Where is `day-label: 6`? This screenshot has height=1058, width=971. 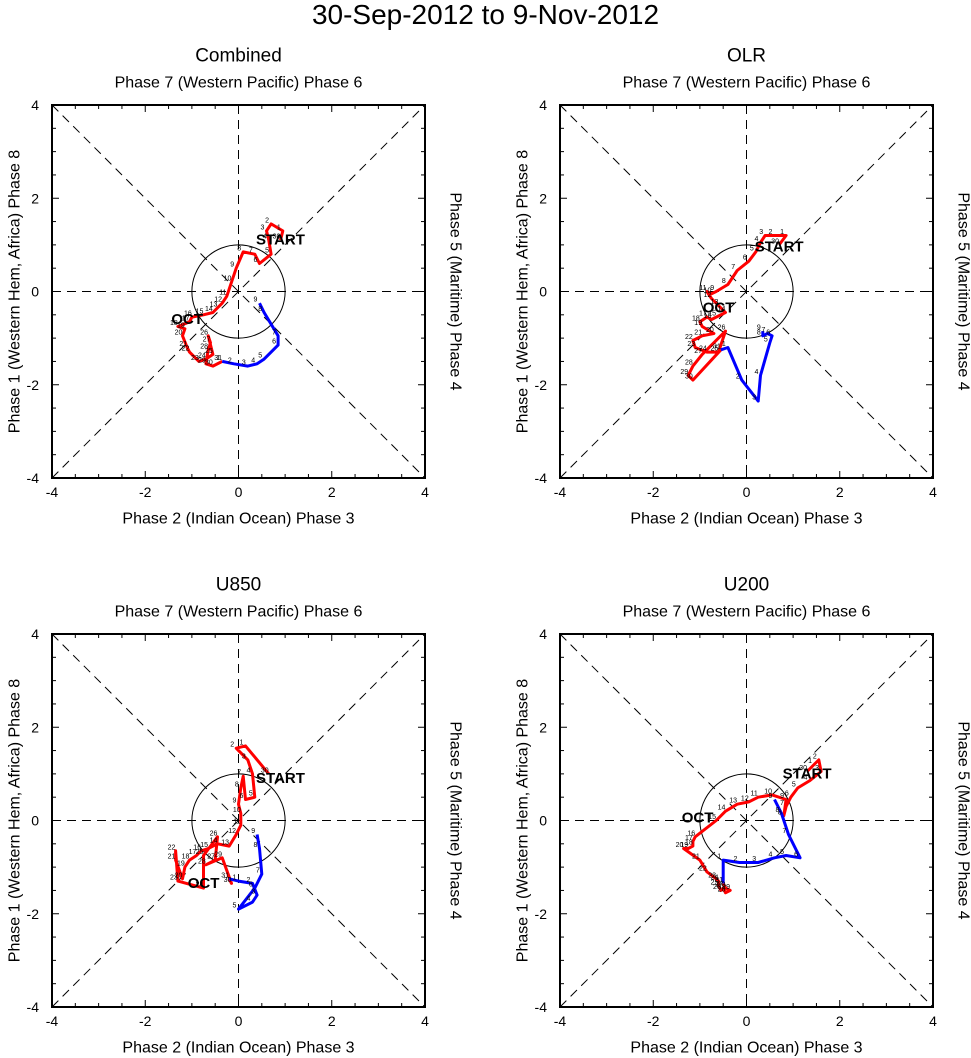
day-label: 6 is located at coordinates (796, 854).